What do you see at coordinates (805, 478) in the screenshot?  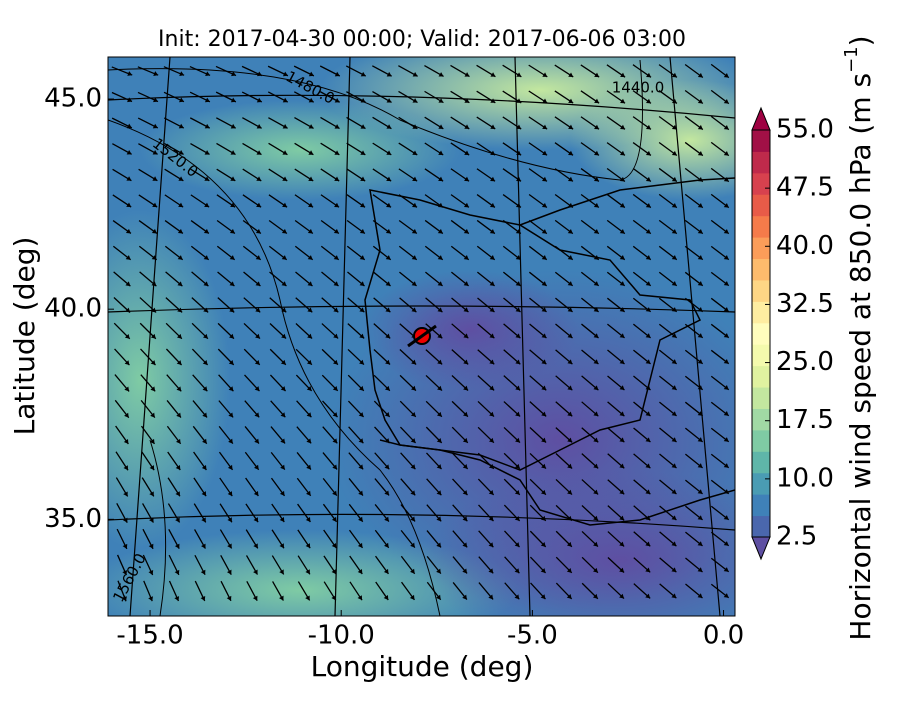 I see `colorbar-tick-label: 10.0` at bounding box center [805, 478].